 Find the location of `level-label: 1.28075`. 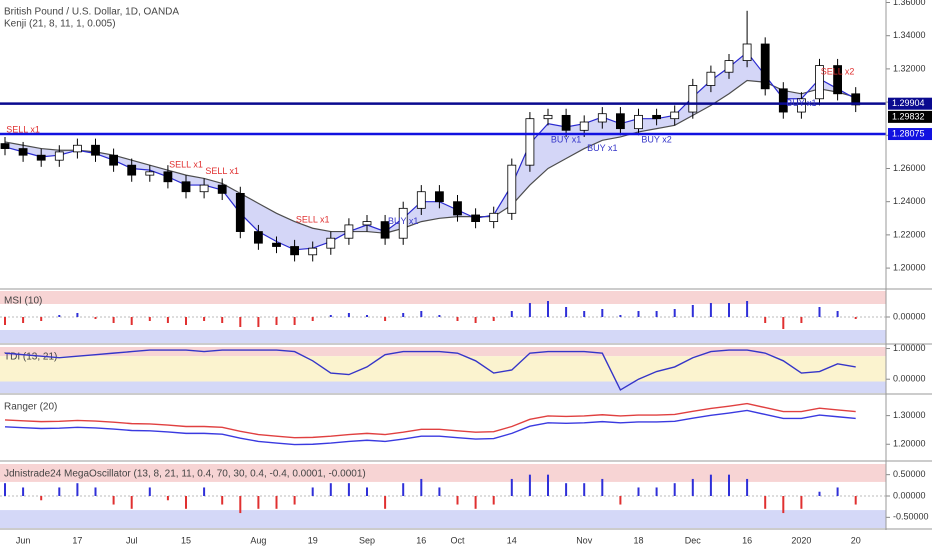

level-label: 1.28075 is located at coordinates (908, 133).